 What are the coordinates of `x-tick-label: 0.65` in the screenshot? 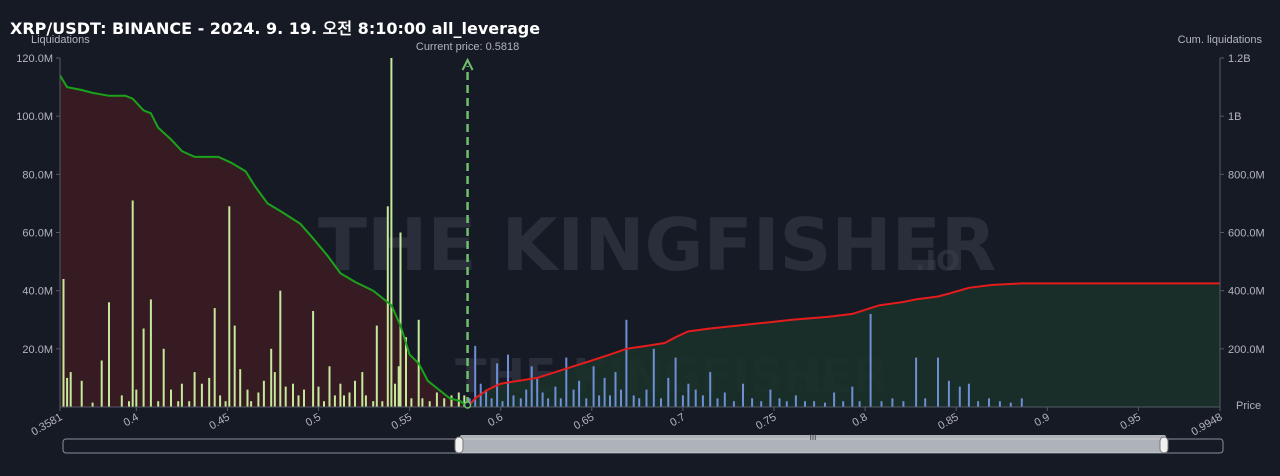 It's located at (584, 421).